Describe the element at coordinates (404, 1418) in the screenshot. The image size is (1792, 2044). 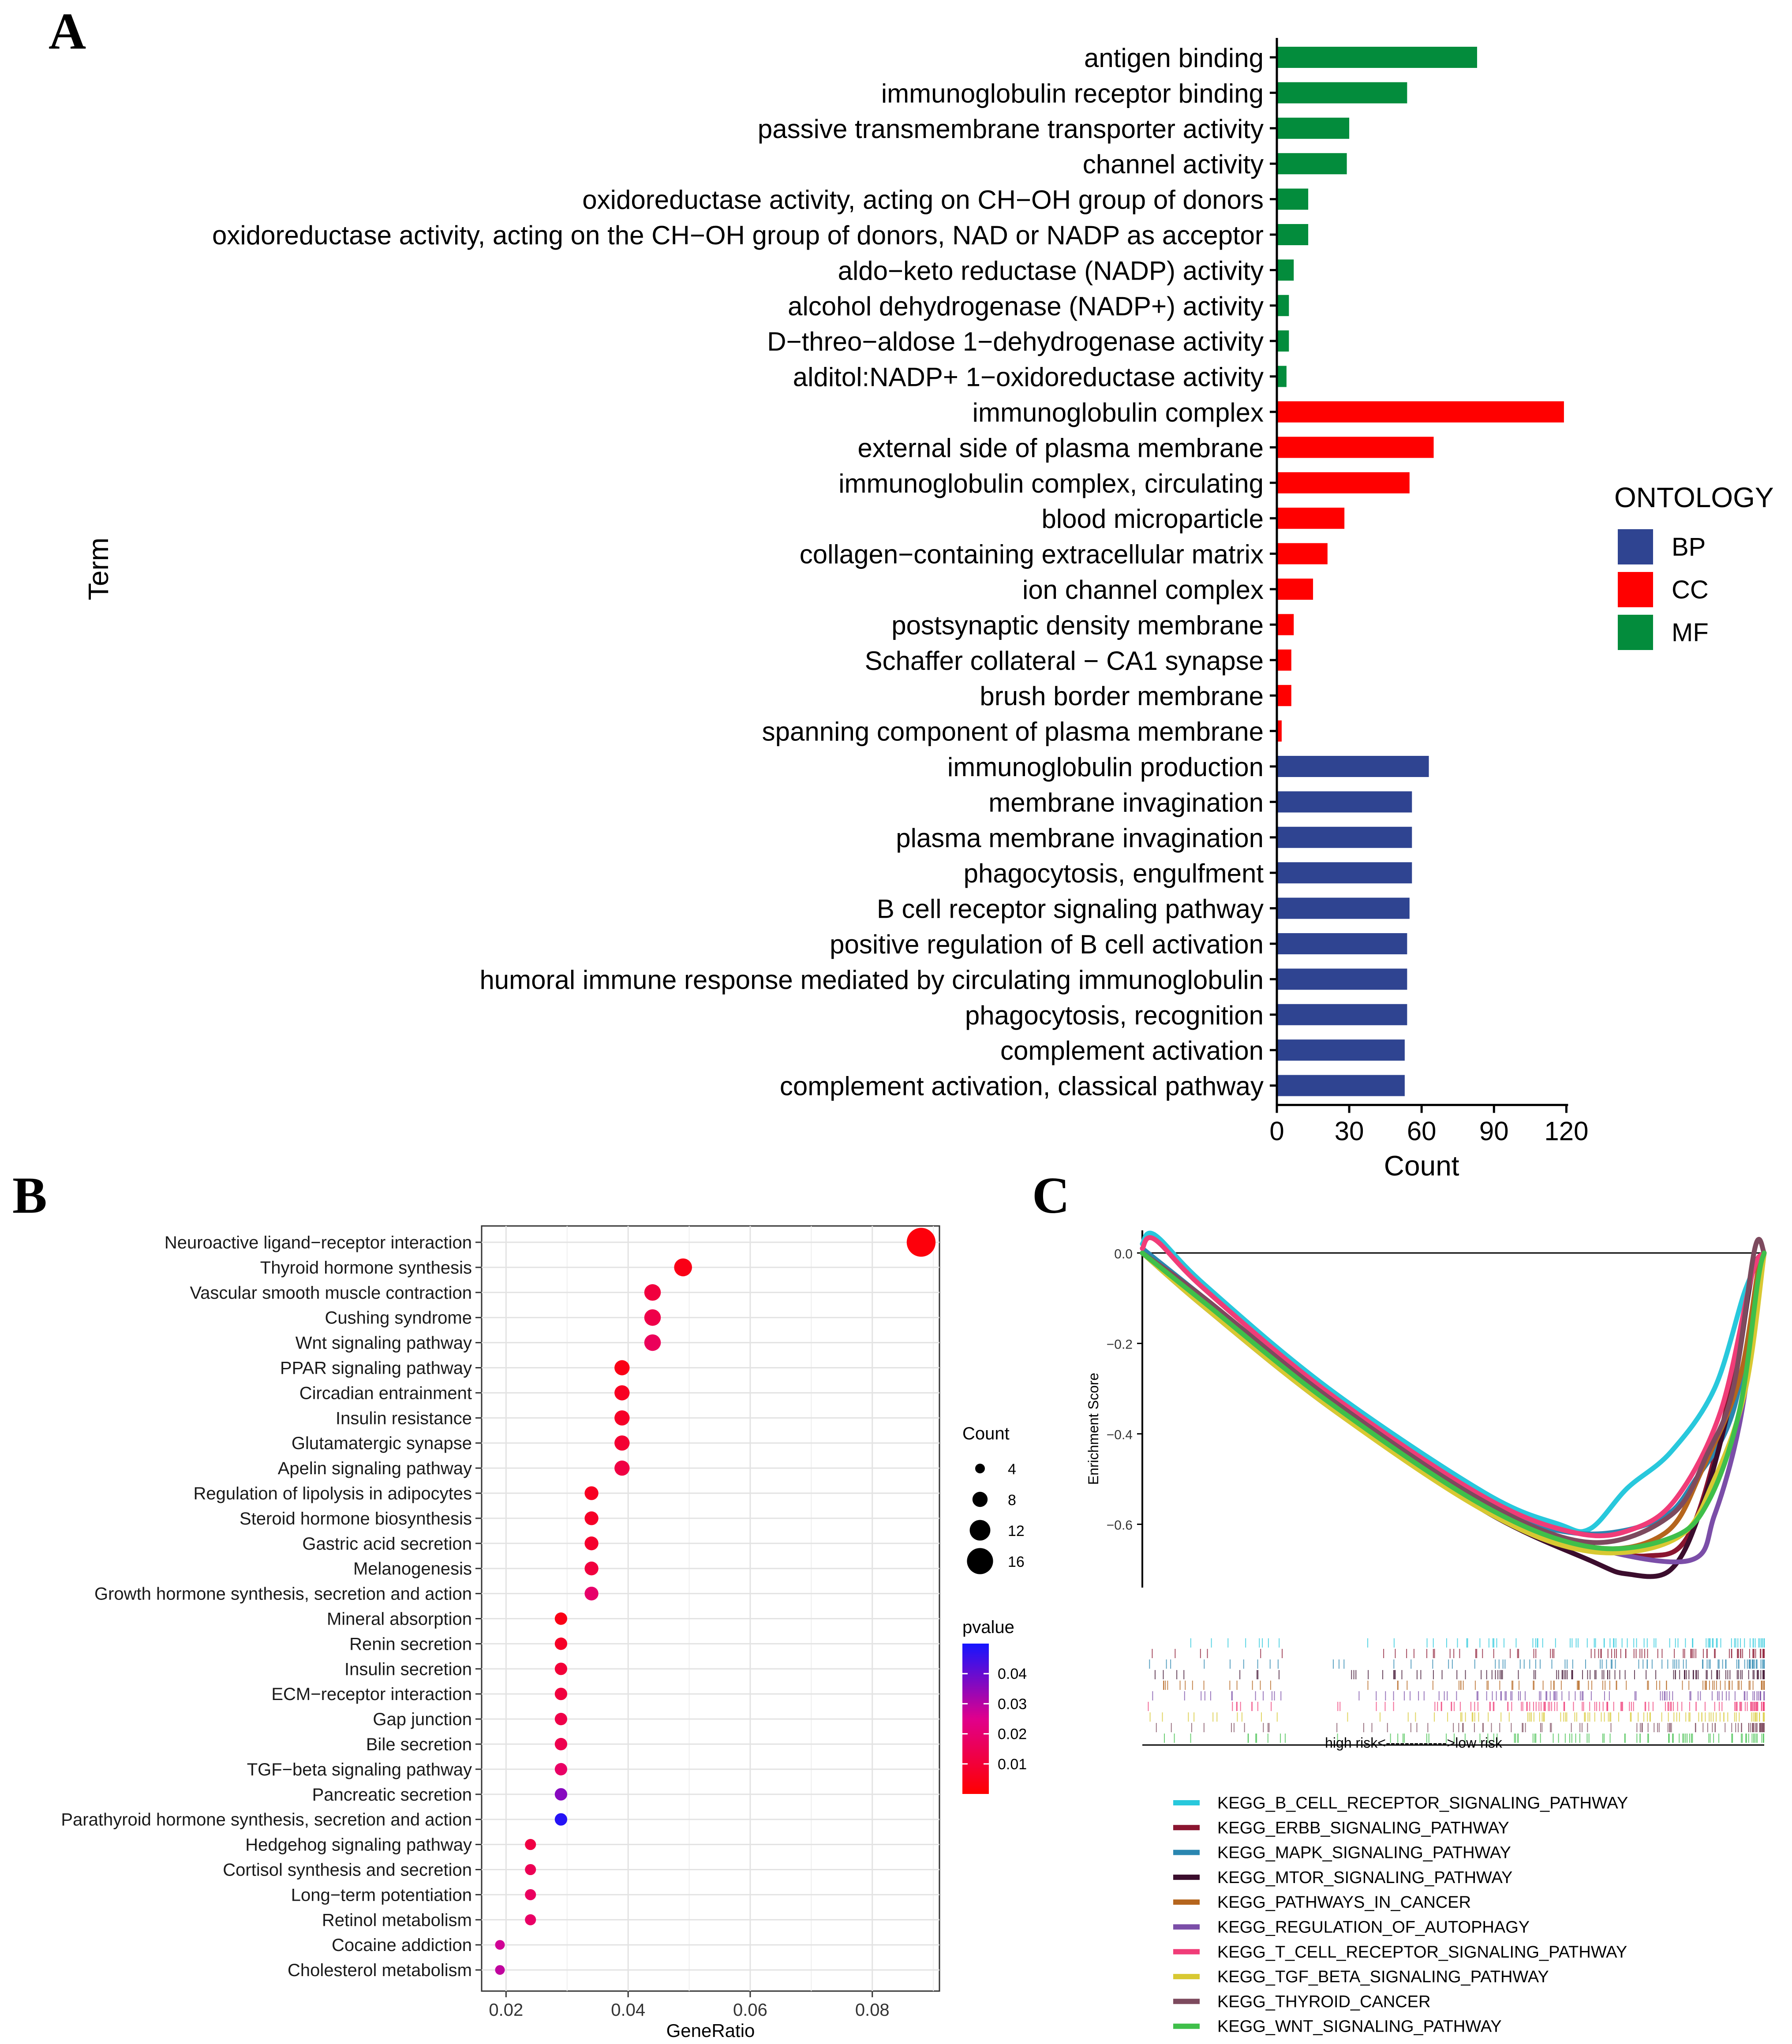
I see `term-label: Insulin resistance` at that location.